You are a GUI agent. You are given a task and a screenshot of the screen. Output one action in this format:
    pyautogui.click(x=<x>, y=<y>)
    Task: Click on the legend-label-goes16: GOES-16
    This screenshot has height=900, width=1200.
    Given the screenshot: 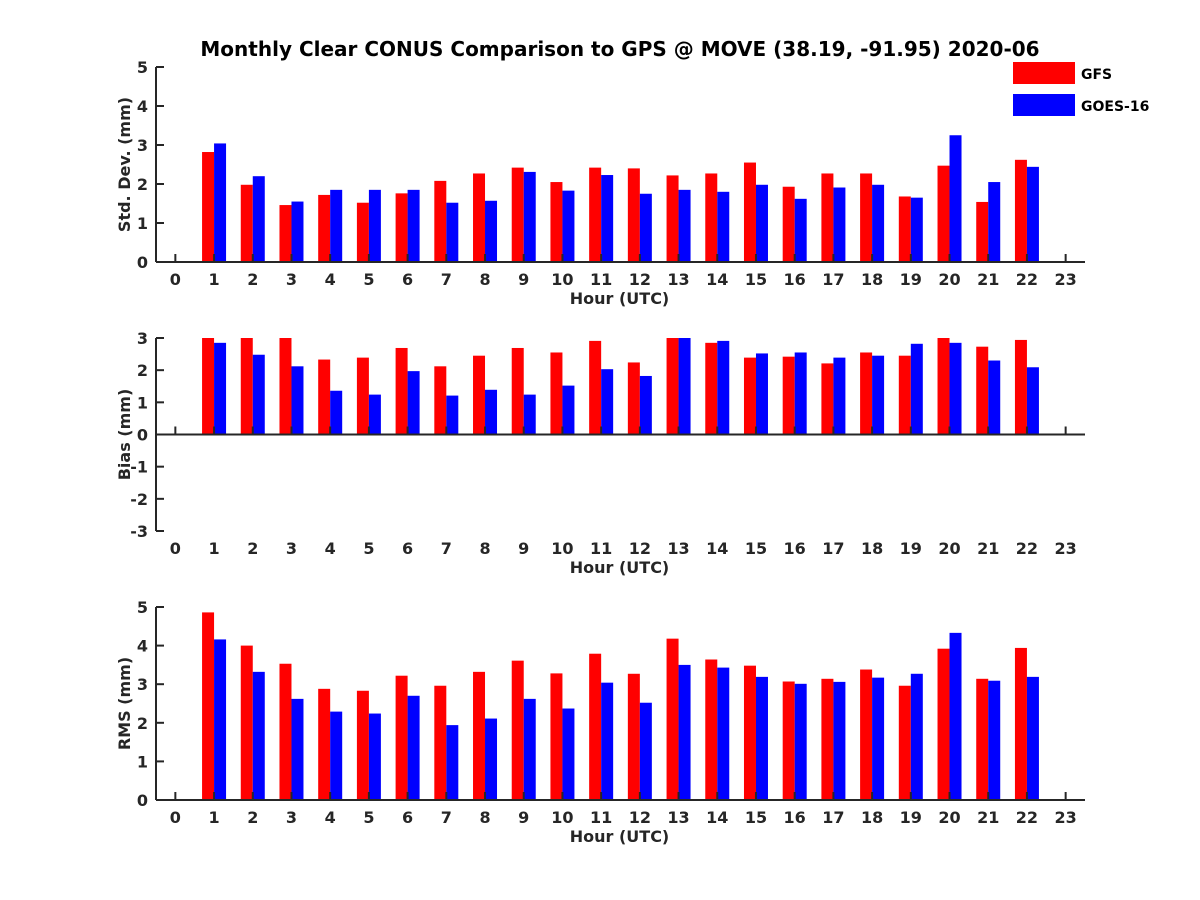 What is the action you would take?
    pyautogui.click(x=1115, y=107)
    